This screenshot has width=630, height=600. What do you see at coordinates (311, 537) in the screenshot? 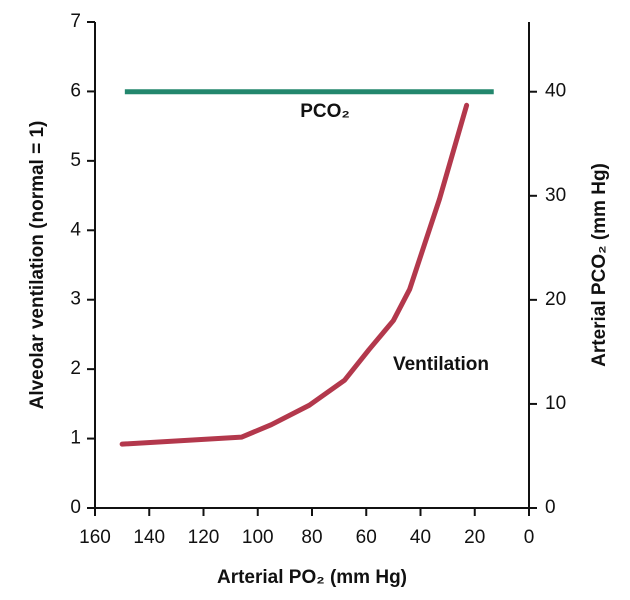
I see `x-tick-label: 80` at bounding box center [311, 537].